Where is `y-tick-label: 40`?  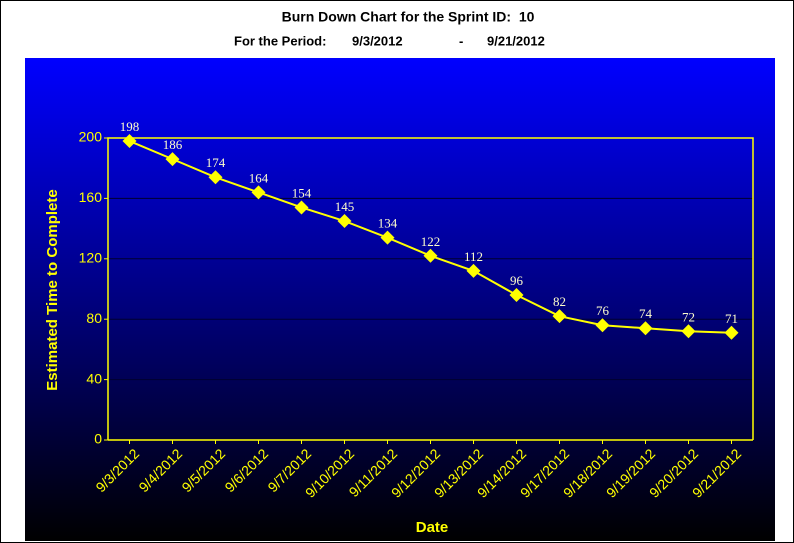 y-tick-label: 40 is located at coordinates (94, 378).